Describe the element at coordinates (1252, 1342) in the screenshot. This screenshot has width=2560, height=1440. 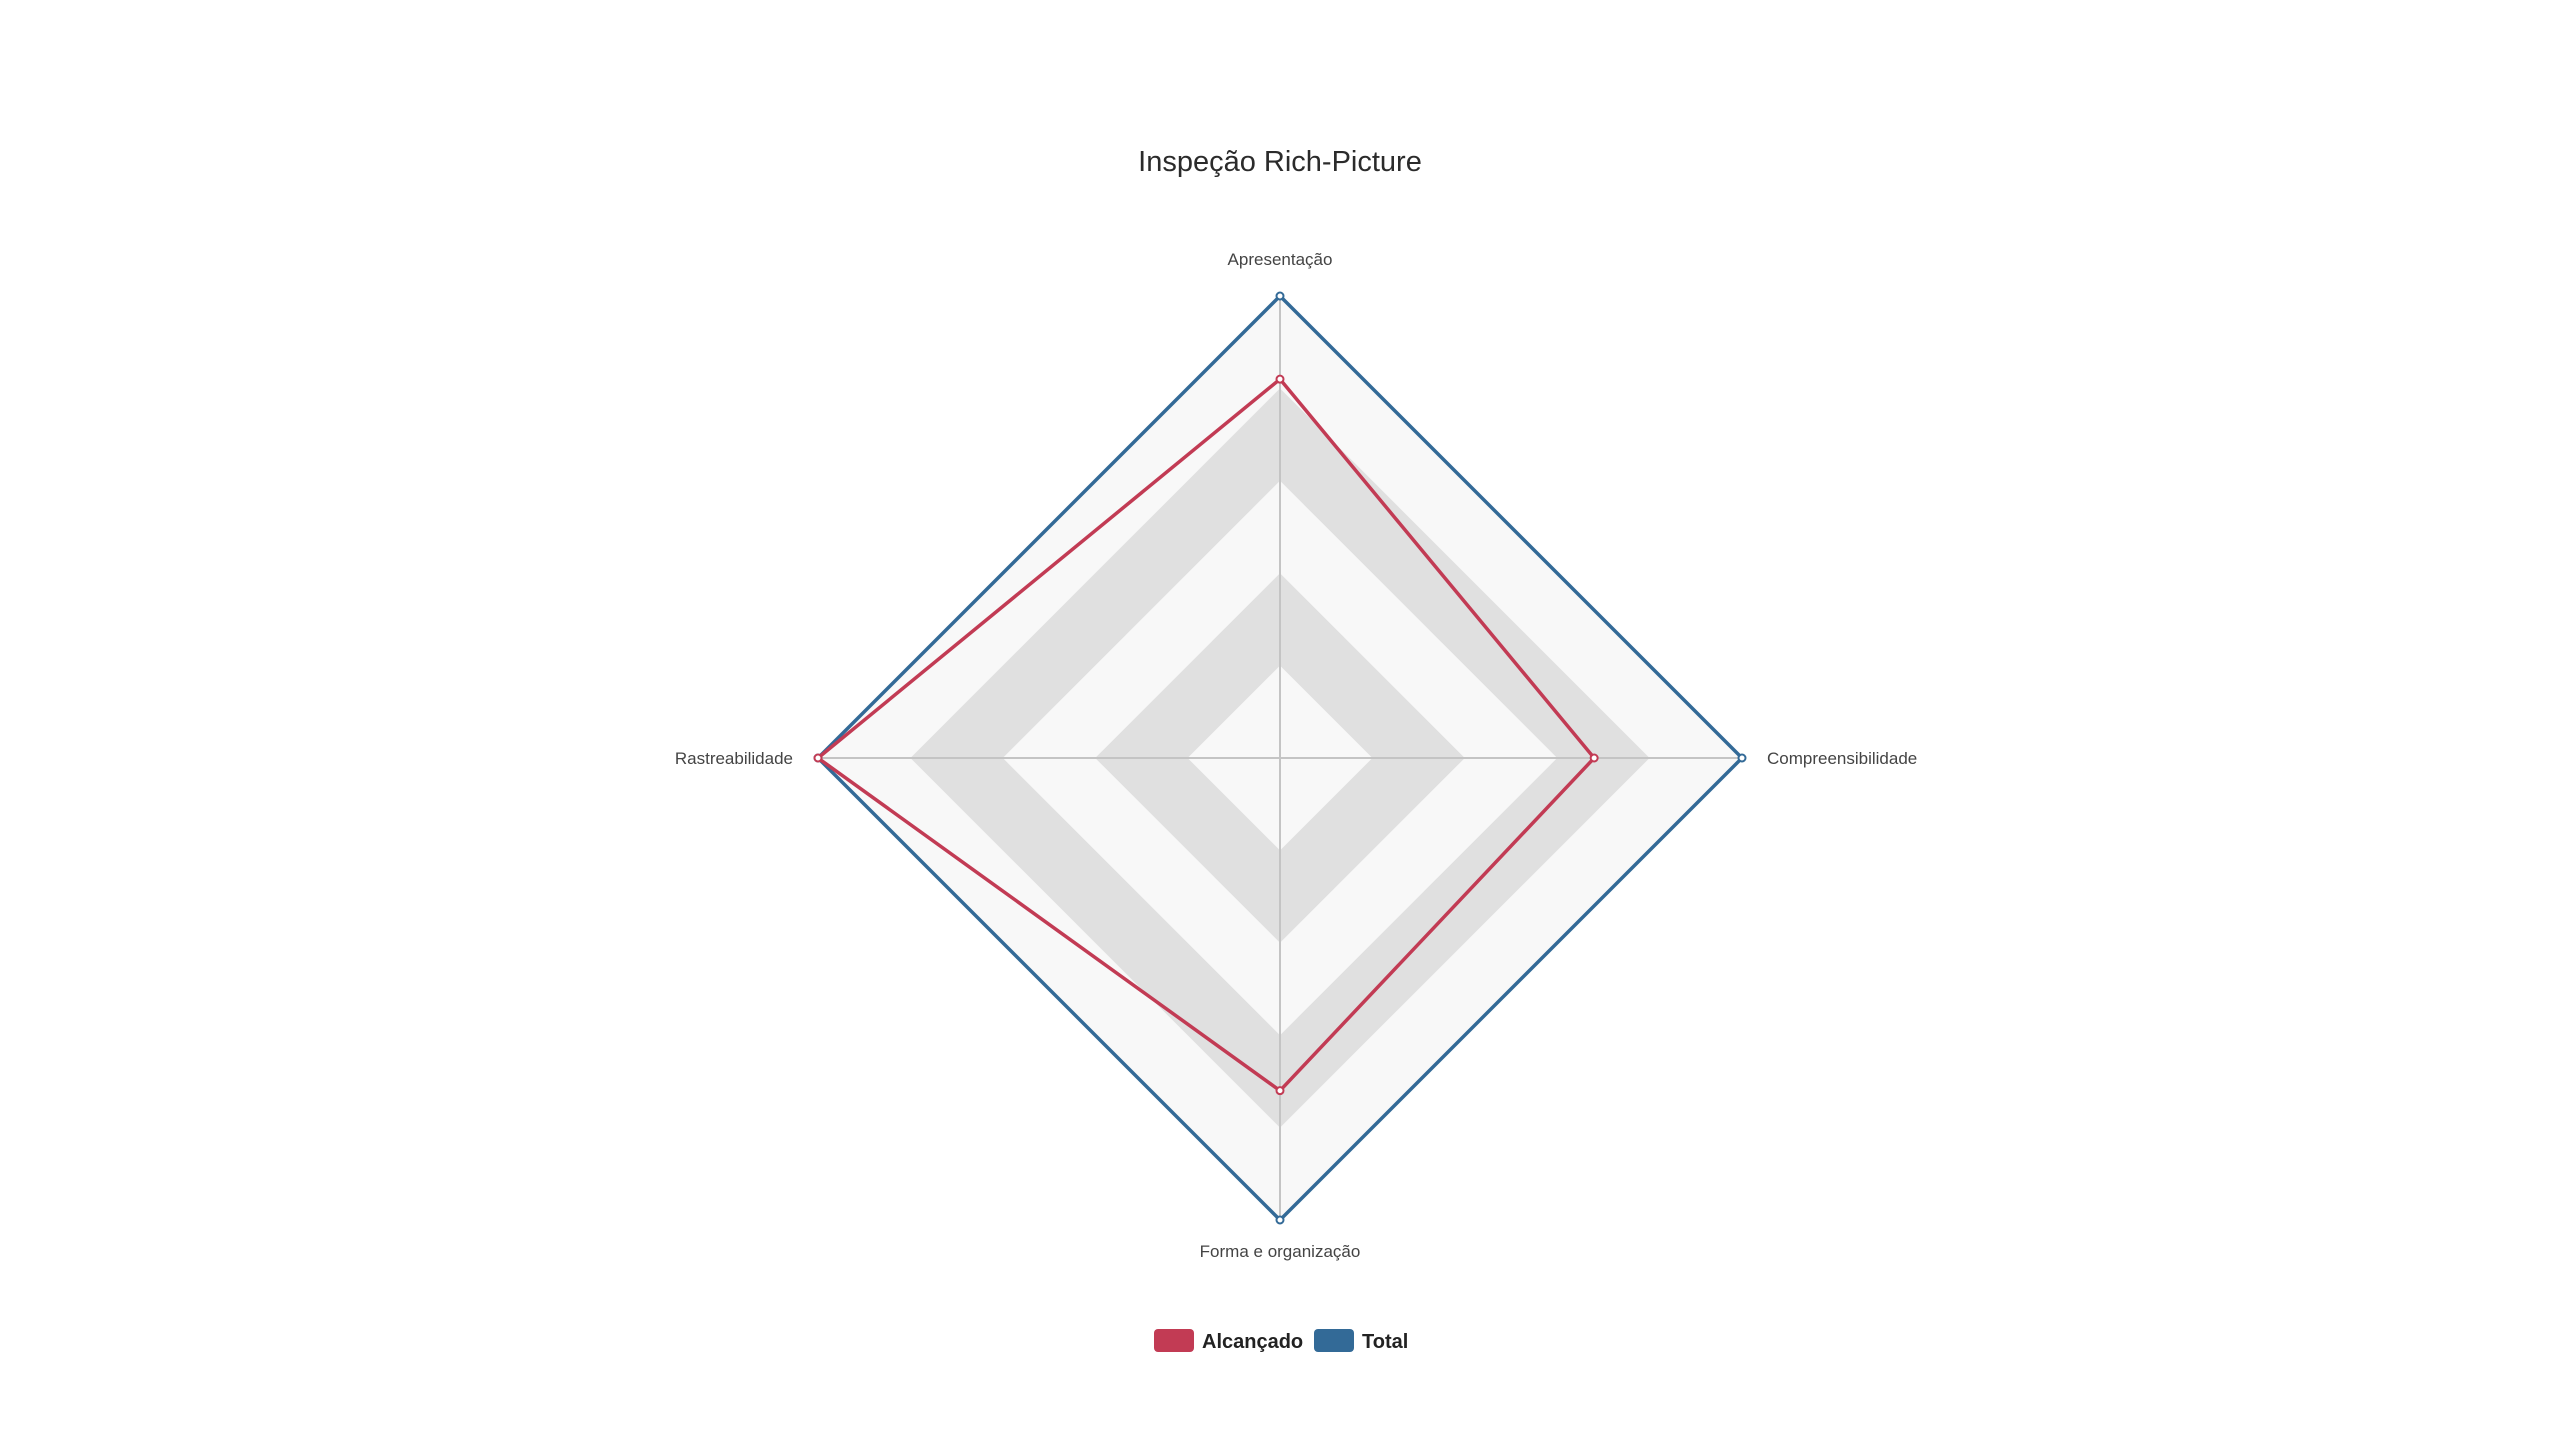
I see `legend-label-alcancado: Alcançado` at that location.